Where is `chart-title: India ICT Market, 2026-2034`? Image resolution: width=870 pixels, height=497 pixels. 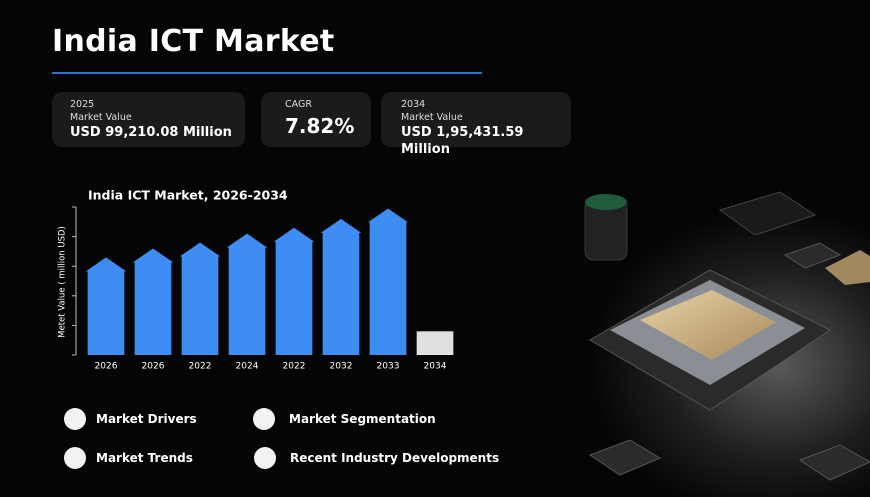
chart-title: India ICT Market, 2026-2034 is located at coordinates (188, 195).